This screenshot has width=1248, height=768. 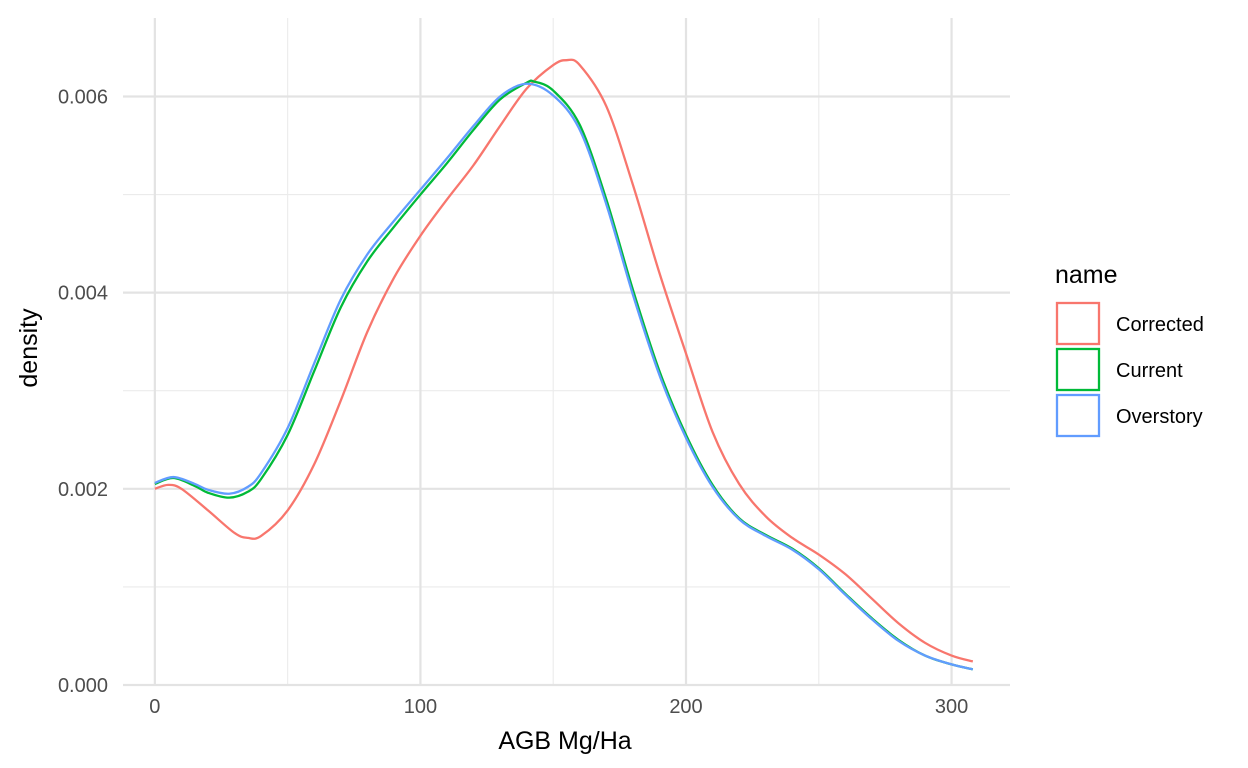 I want to click on y-tick-label: 0.006, so click(x=83, y=97).